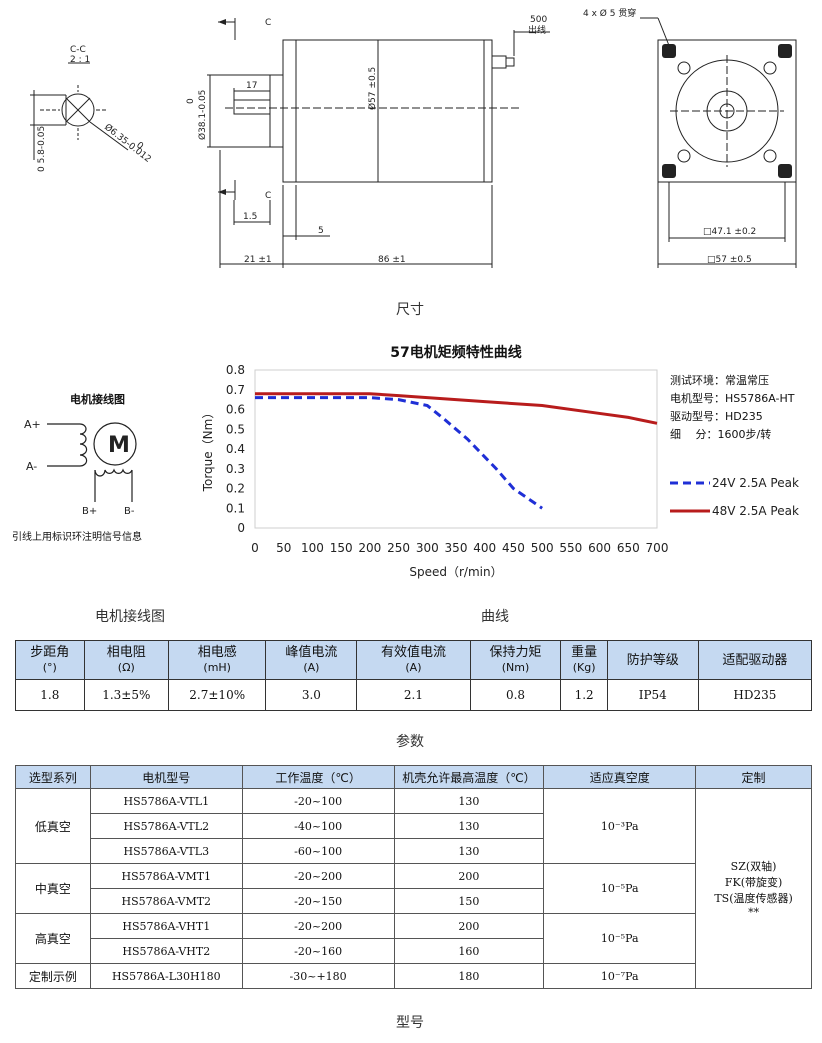  I want to click on x-tick-label: 0, so click(255, 548).